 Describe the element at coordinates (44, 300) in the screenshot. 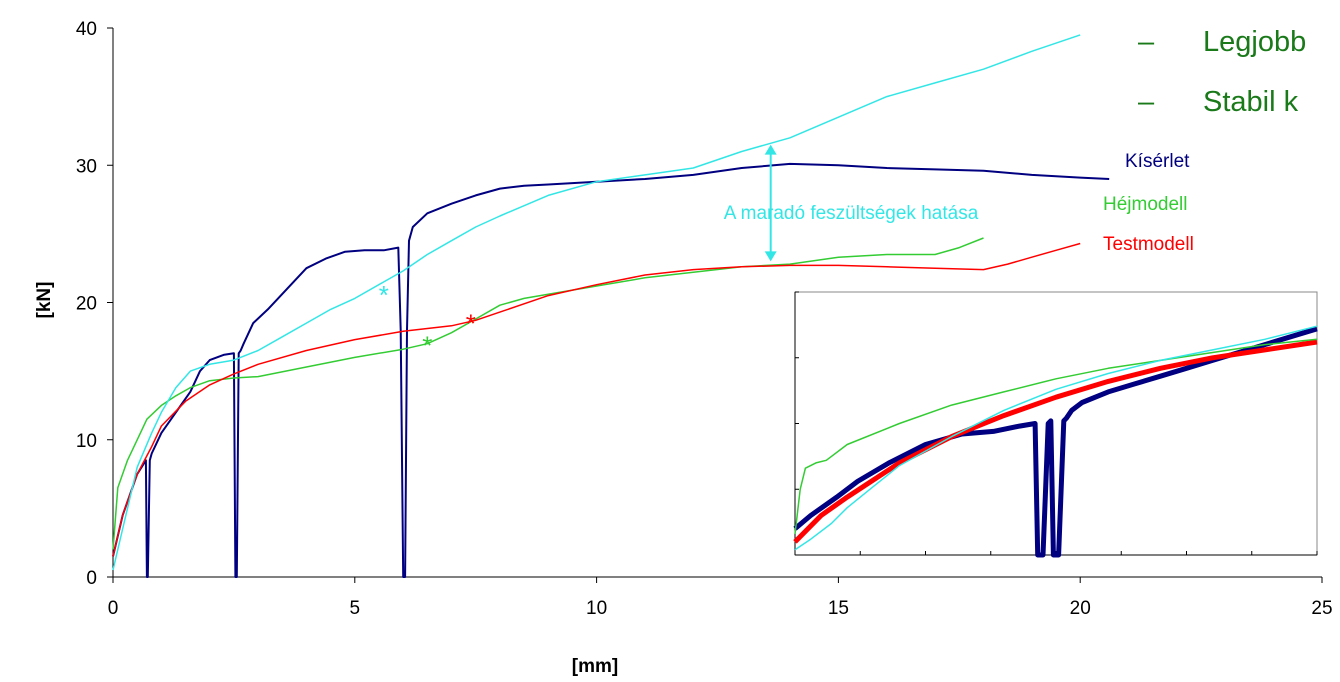

I see `y-axis-title: [kN]` at that location.